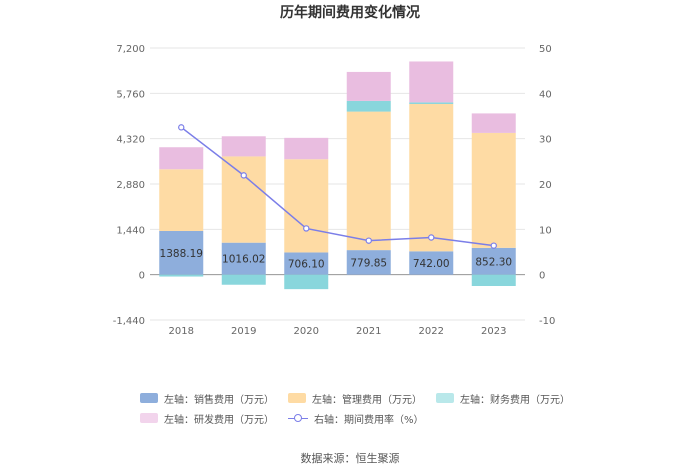 Image resolution: width=700 pixels, height=474 pixels. What do you see at coordinates (130, 230) in the screenshot?
I see `left-tick-label: 1,440` at bounding box center [130, 230].